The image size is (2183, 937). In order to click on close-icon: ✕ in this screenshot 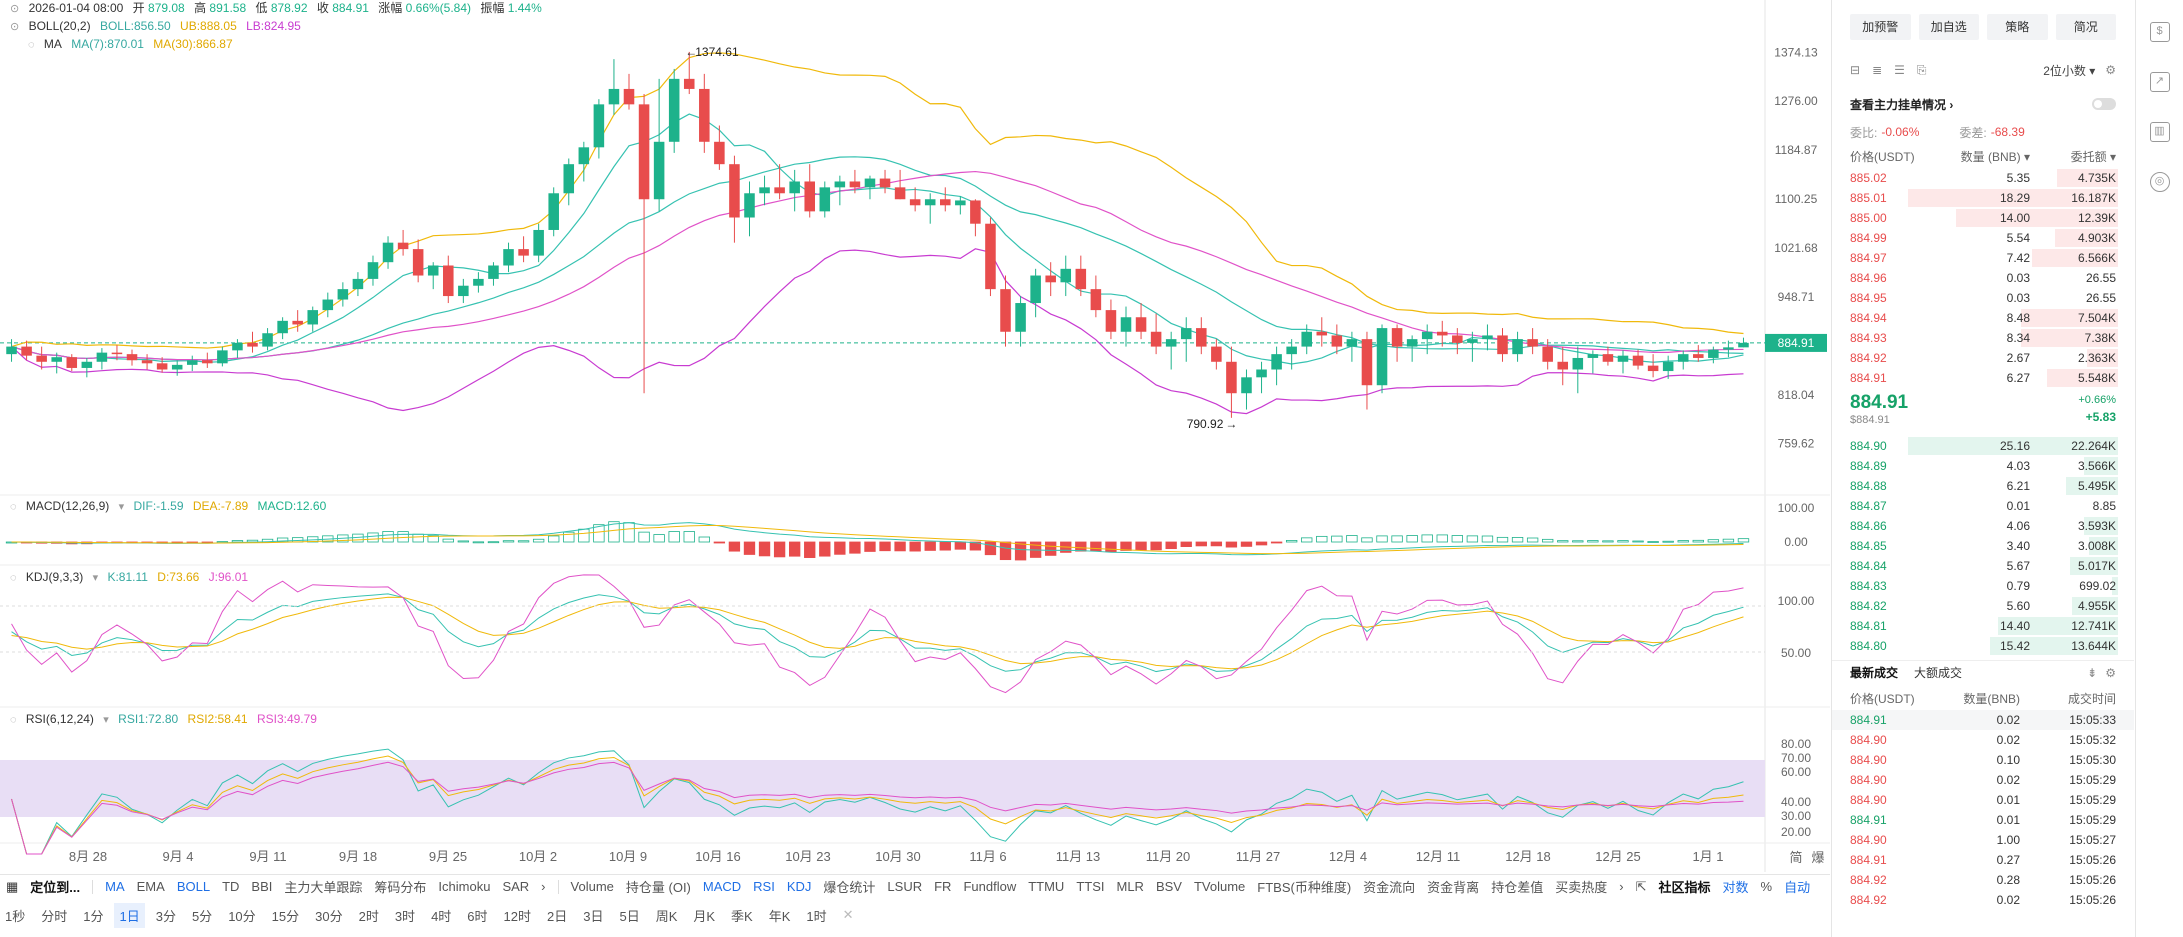, I will do `click(848, 914)`.